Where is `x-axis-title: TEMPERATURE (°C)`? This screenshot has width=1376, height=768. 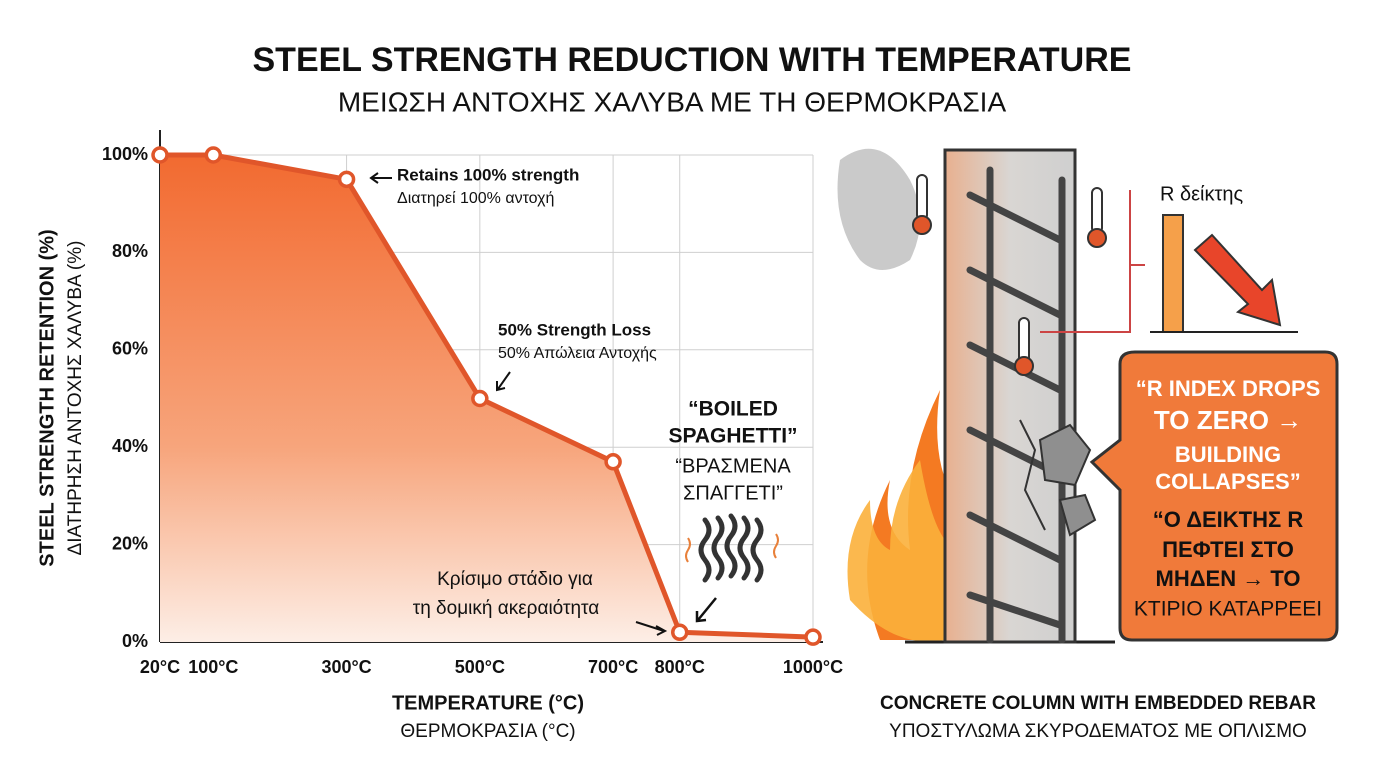 x-axis-title: TEMPERATURE (°C) is located at coordinates (488, 703).